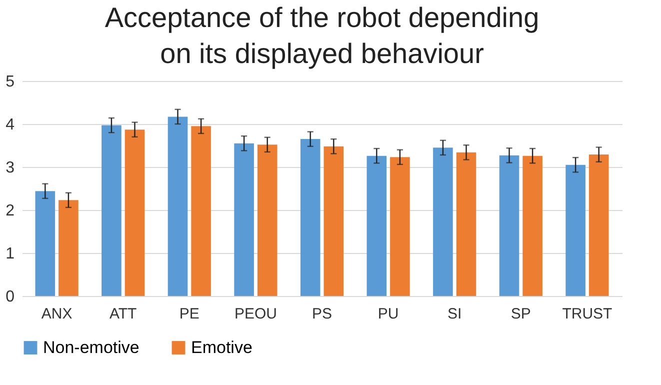 This screenshot has height=385, width=661. Describe the element at coordinates (221, 347) in the screenshot. I see `legend-label: Emotive` at that location.